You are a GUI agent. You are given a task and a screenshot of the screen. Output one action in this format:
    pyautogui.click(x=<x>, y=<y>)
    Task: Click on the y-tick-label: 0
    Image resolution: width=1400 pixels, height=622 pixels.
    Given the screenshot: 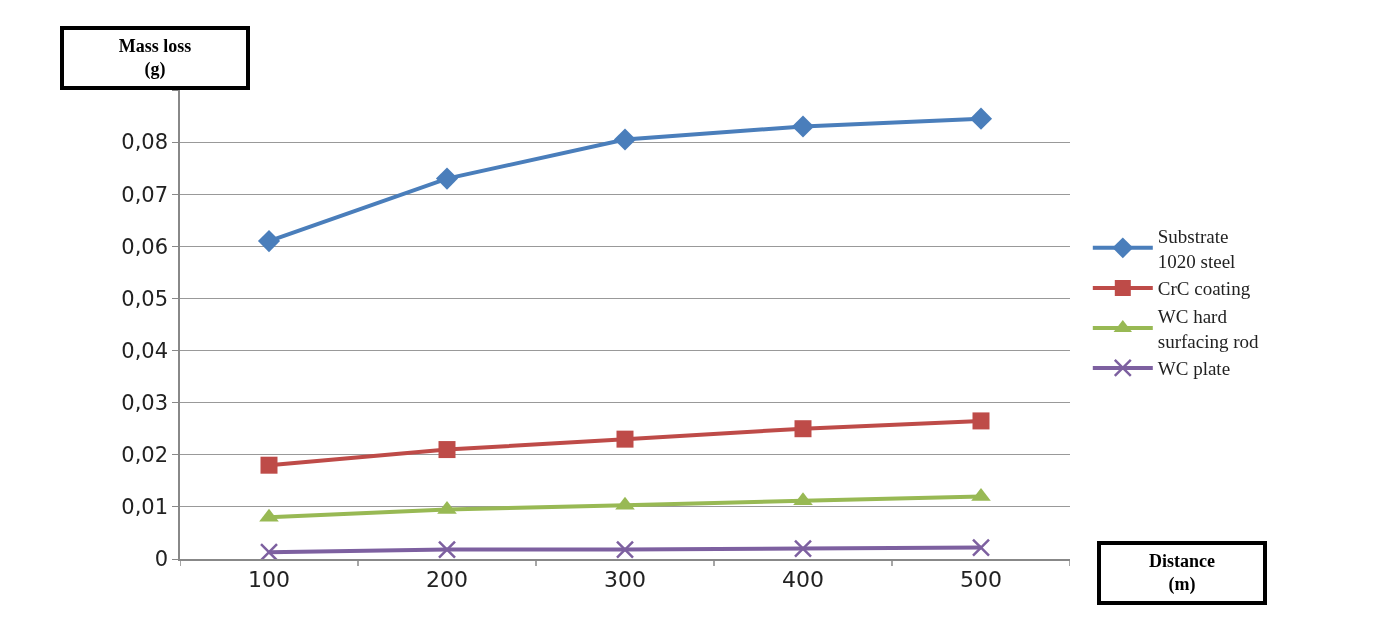 What is the action you would take?
    pyautogui.click(x=161, y=559)
    